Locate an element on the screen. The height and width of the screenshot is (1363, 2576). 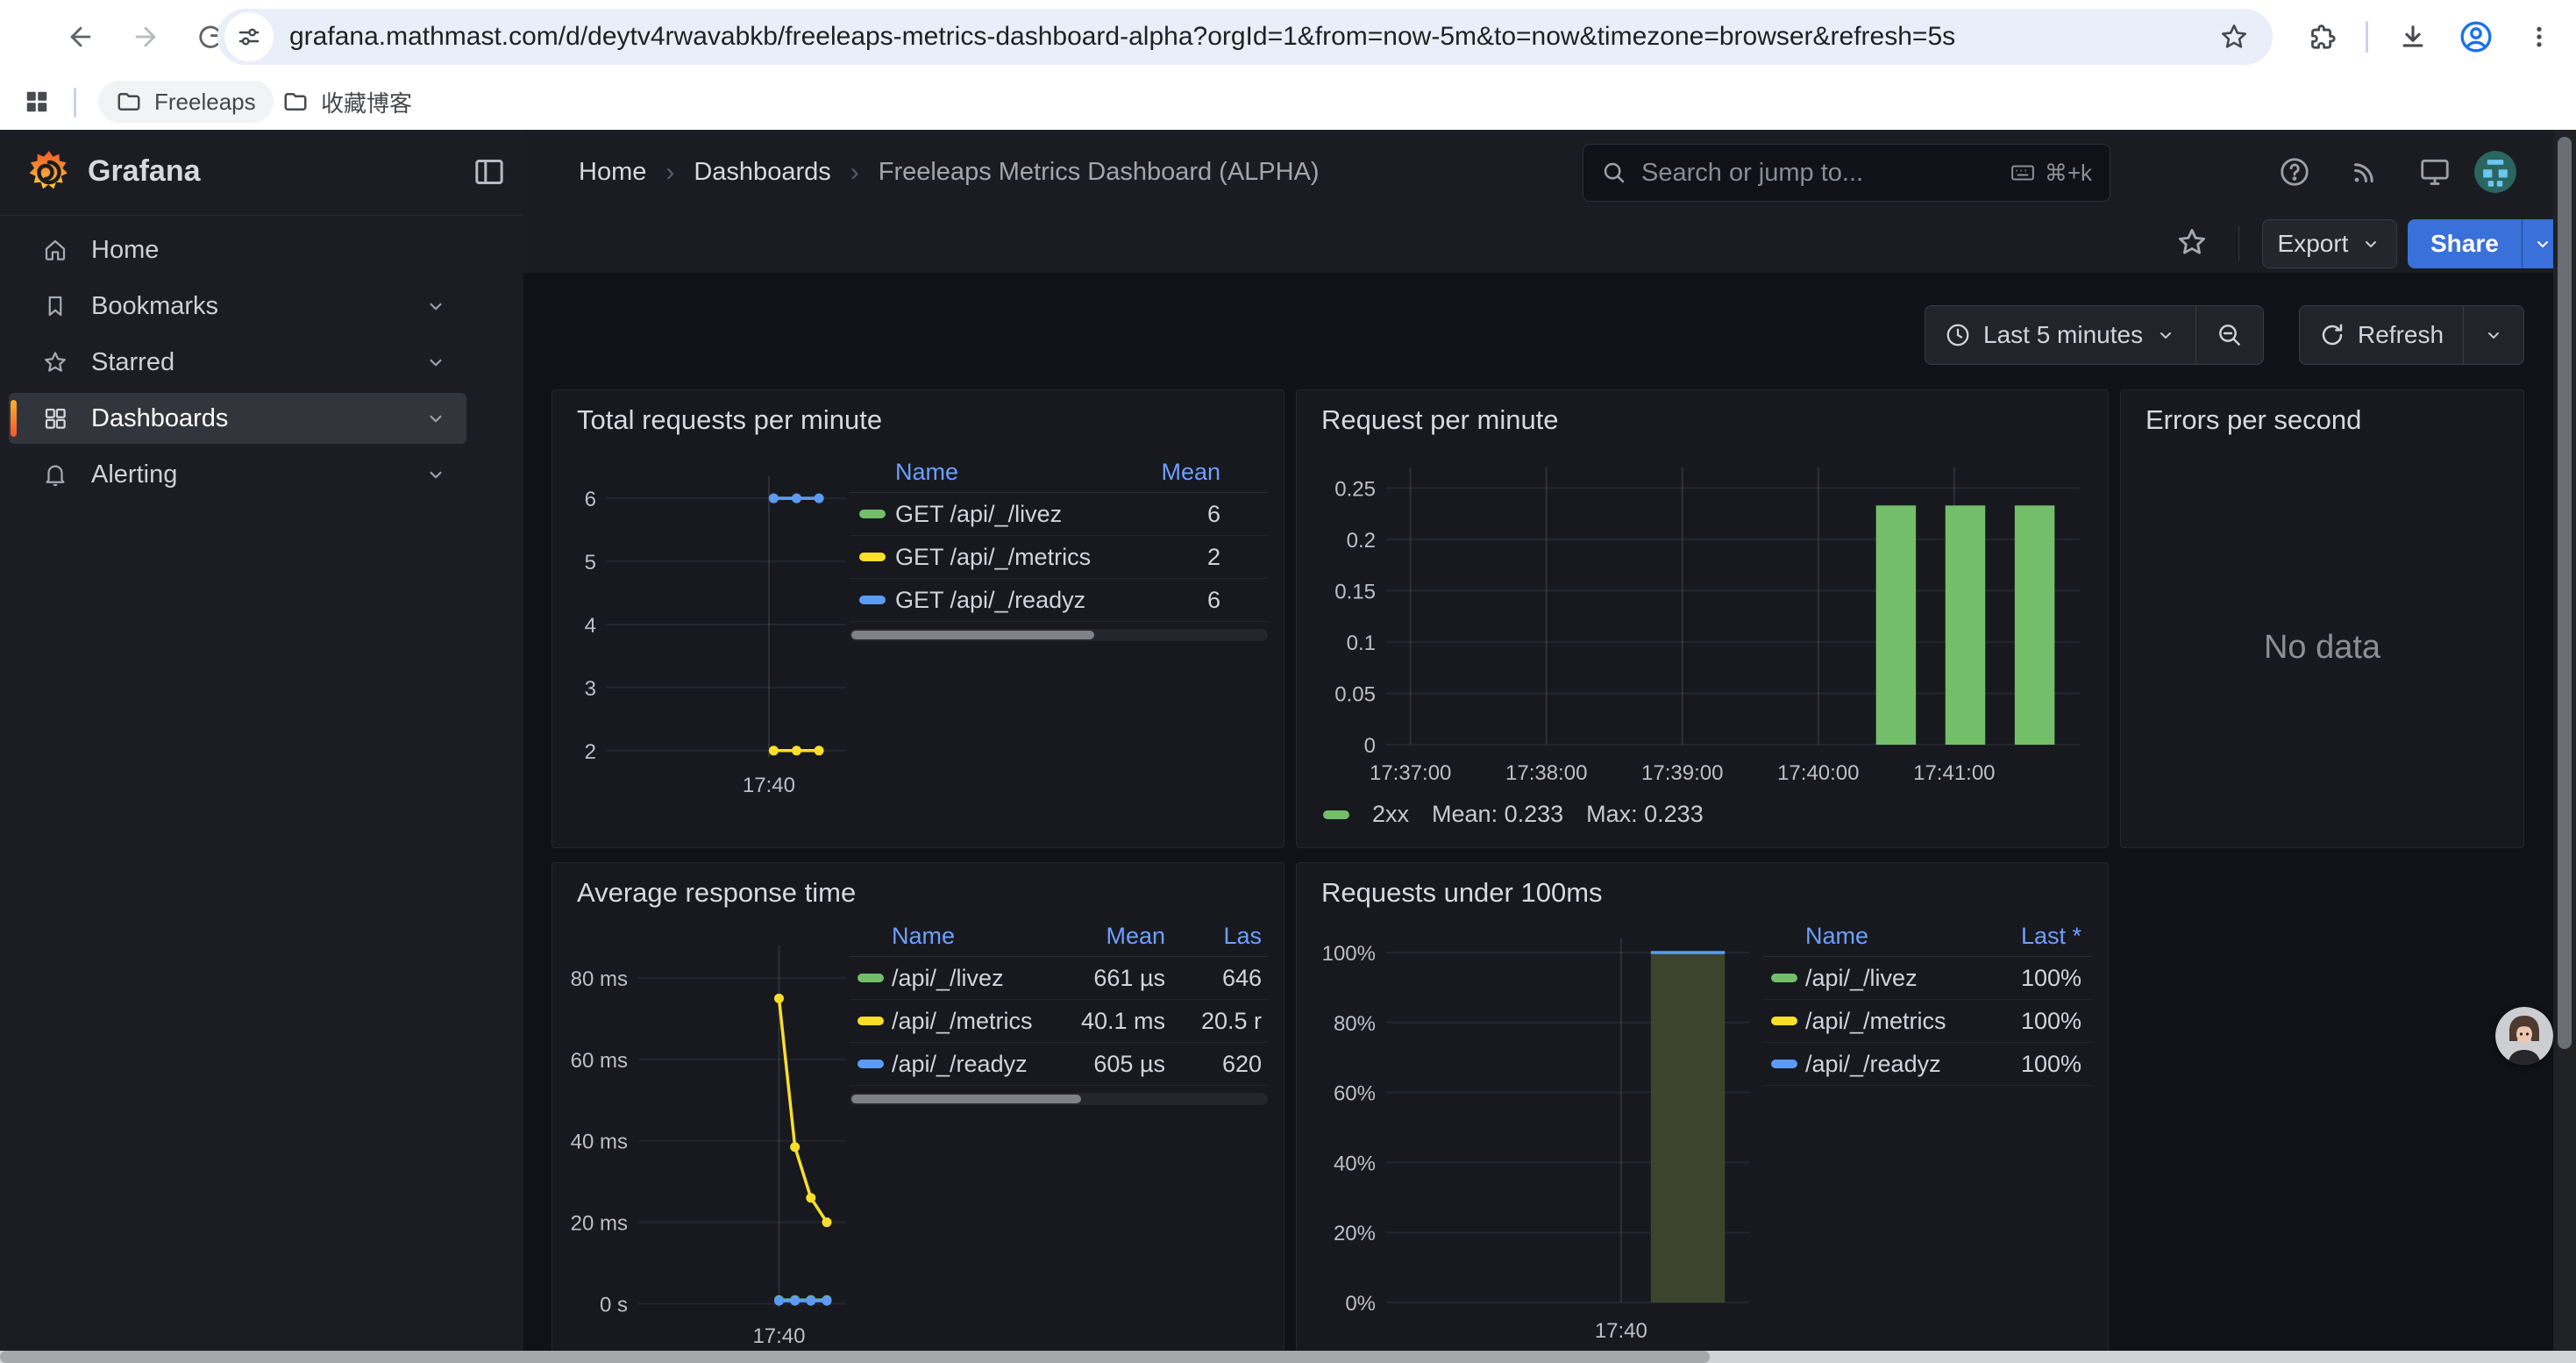
sidebar-item-label: Alerting is located at coordinates (134, 474).